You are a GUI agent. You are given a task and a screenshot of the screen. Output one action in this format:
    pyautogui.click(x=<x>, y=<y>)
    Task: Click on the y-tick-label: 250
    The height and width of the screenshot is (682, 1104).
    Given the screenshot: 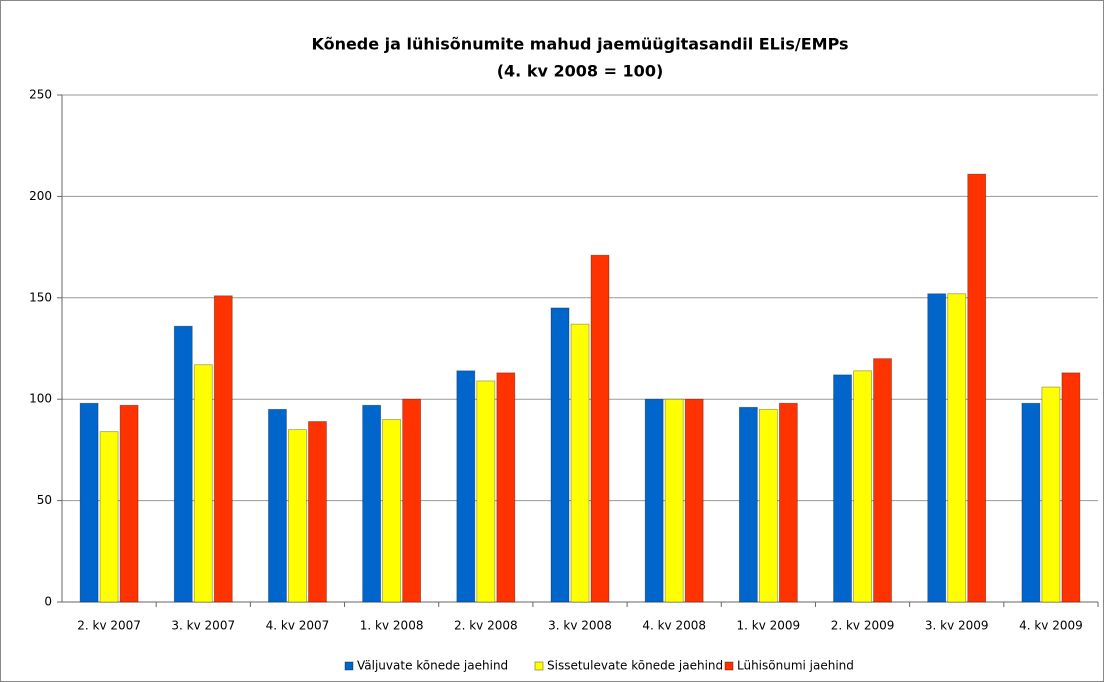 What is the action you would take?
    pyautogui.click(x=40, y=95)
    